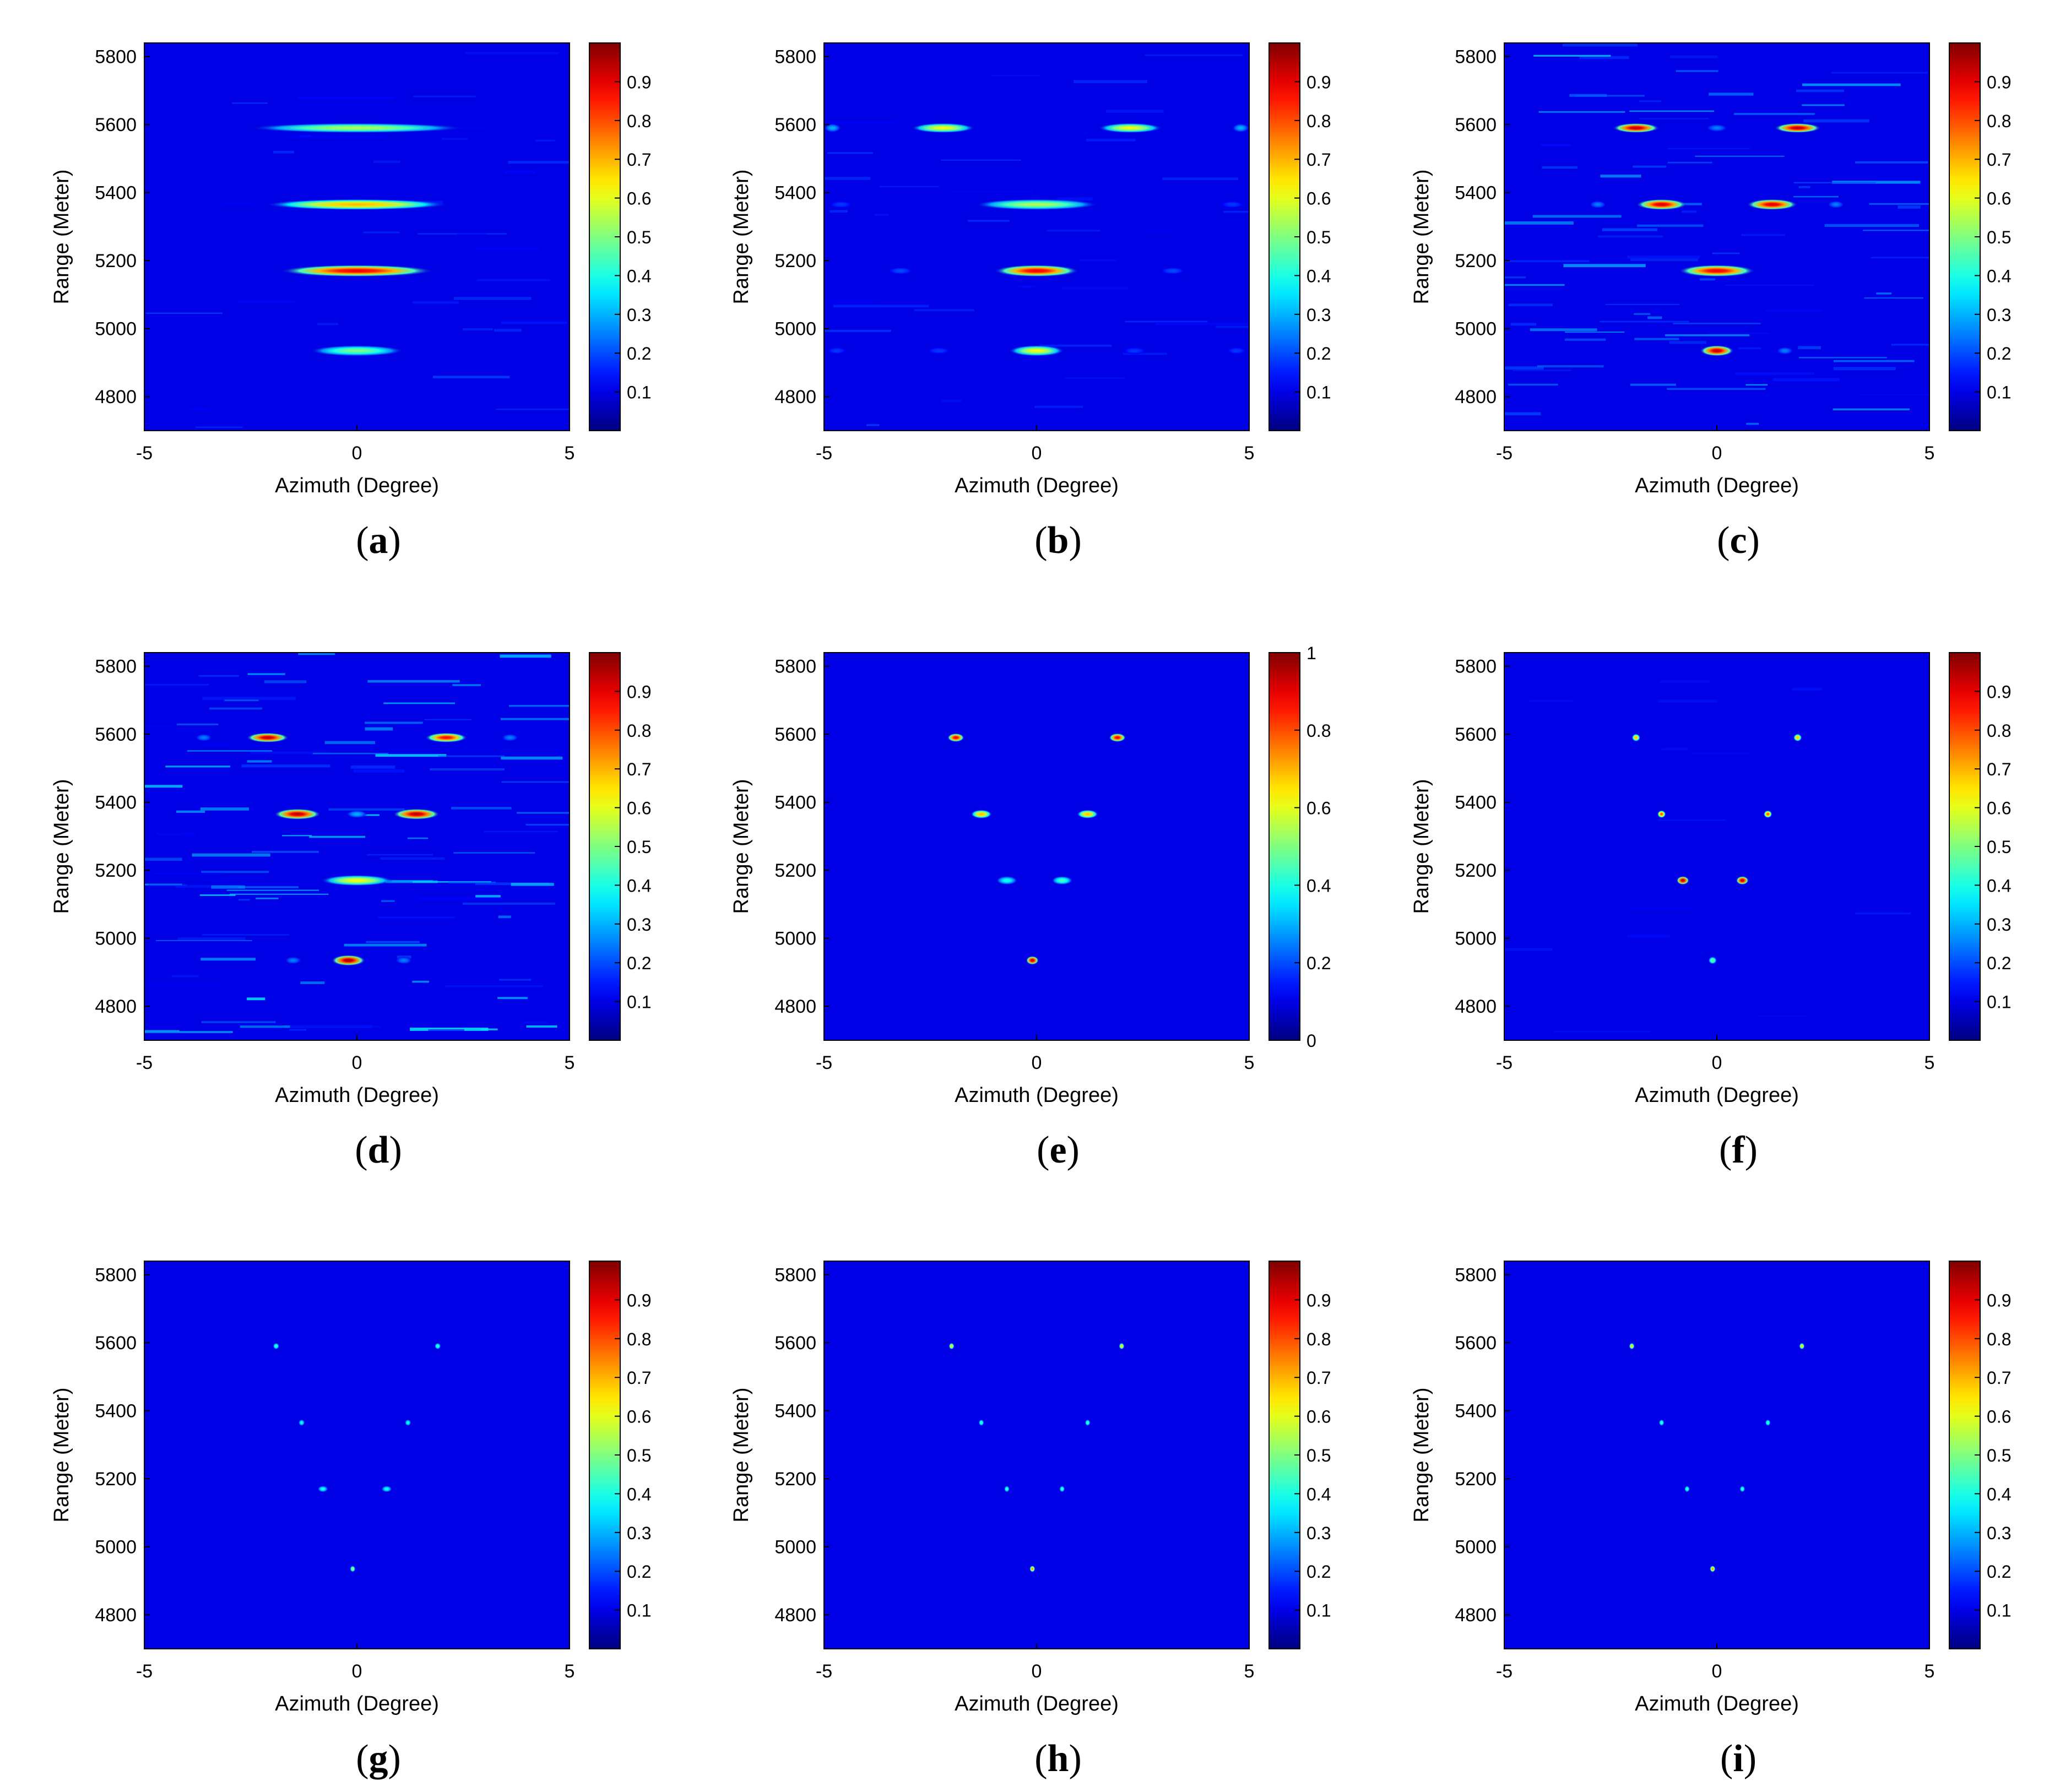  I want to click on y-tick-label: 5800, so click(795, 58).